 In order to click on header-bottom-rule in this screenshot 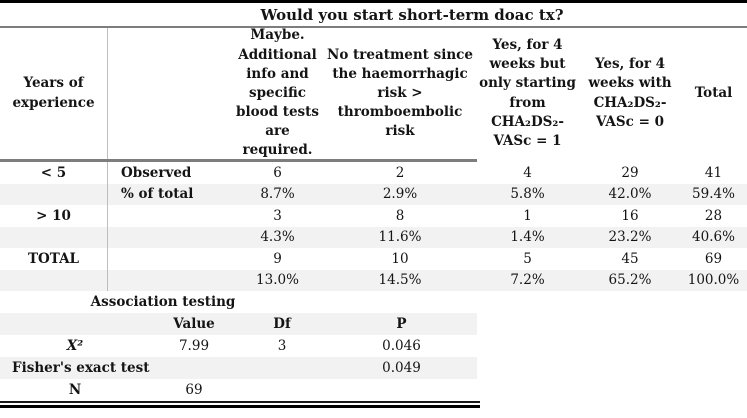, I will do `click(238, 160)`.